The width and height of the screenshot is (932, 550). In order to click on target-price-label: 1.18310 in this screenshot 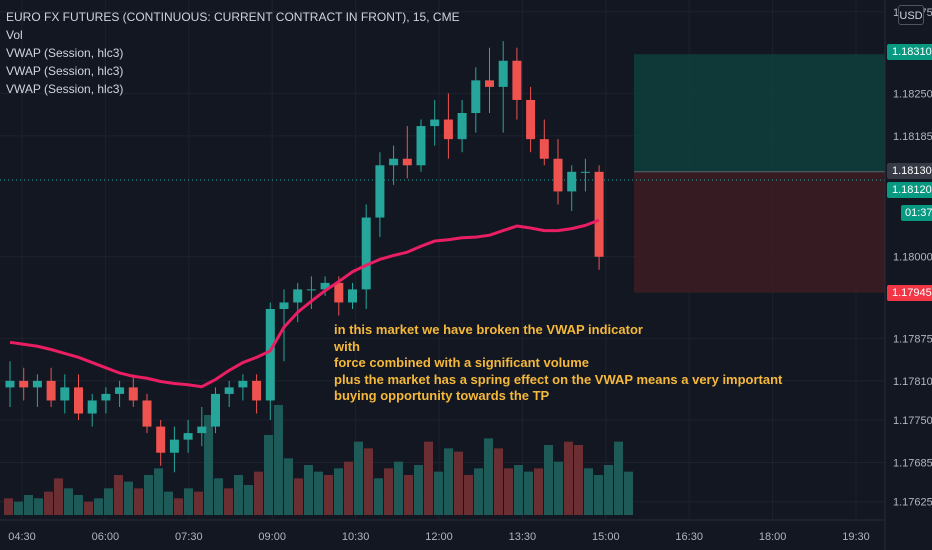, I will do `click(909, 52)`.